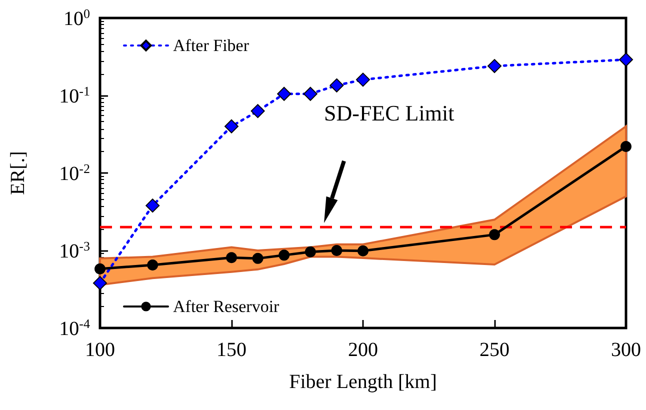  I want to click on x-tick-label: 150, so click(231, 350).